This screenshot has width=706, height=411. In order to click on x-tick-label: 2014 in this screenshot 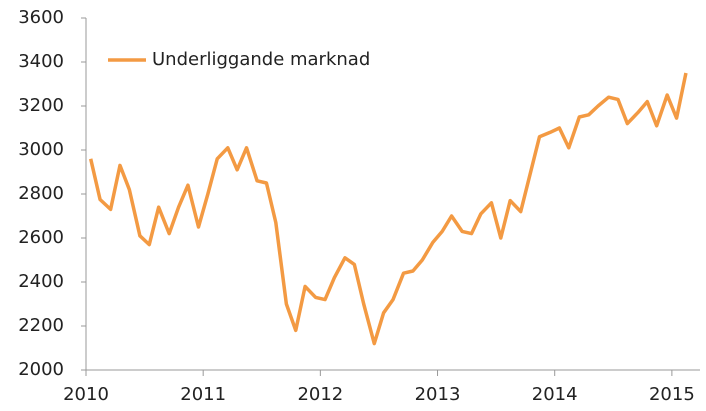, I will do `click(555, 394)`.